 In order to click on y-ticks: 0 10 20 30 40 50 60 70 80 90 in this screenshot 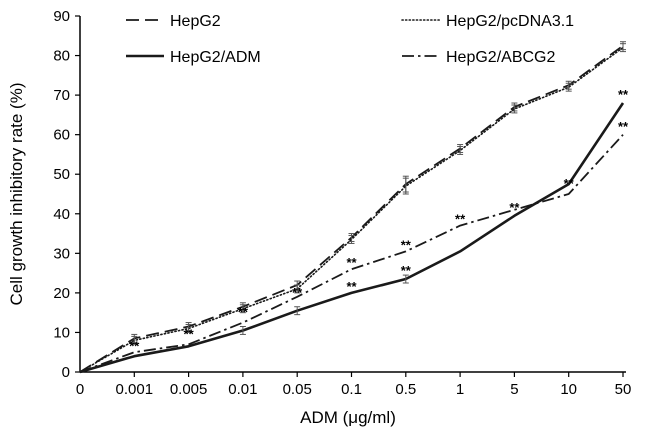, I will do `click(66, 194)`.